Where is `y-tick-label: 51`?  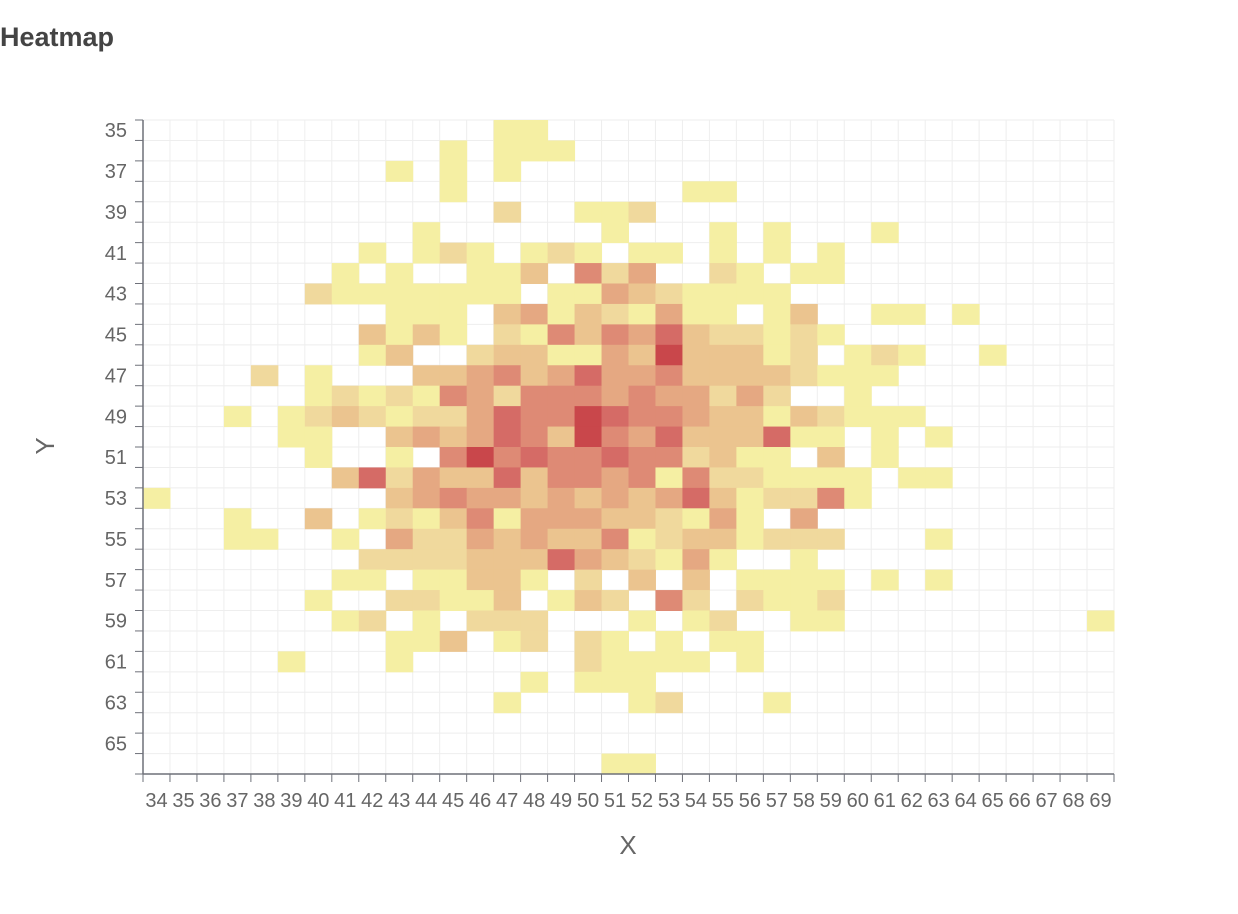 y-tick-label: 51 is located at coordinates (116, 458).